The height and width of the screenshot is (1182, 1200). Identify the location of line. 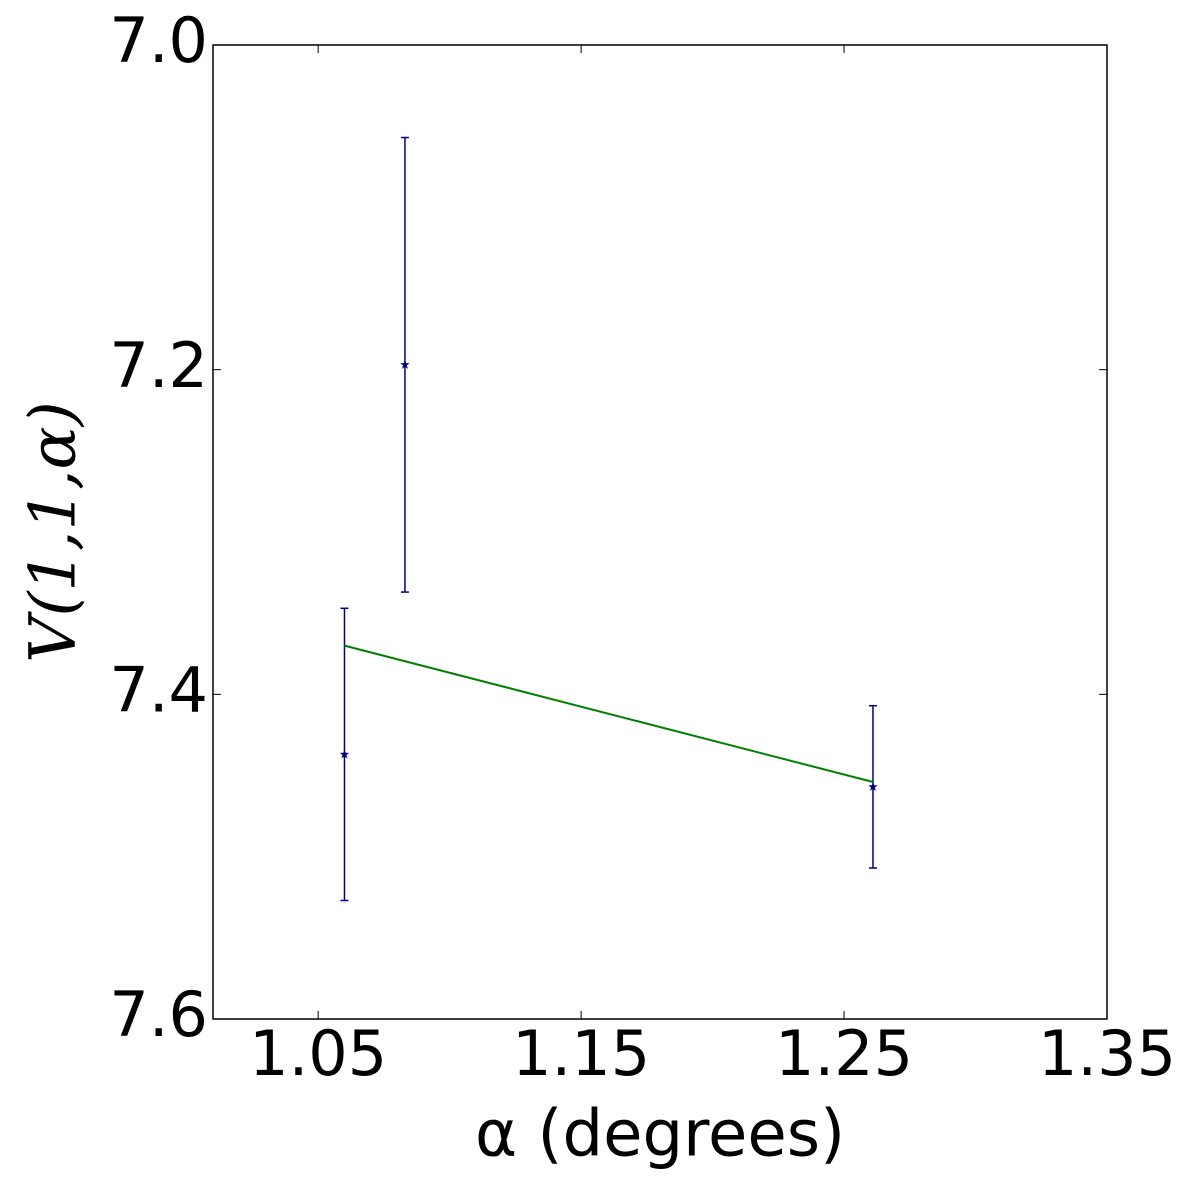
(609, 713).